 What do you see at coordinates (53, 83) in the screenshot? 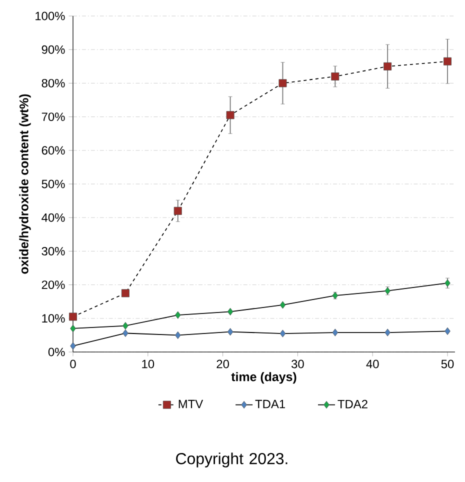
I see `y-tick-label: 80%` at bounding box center [53, 83].